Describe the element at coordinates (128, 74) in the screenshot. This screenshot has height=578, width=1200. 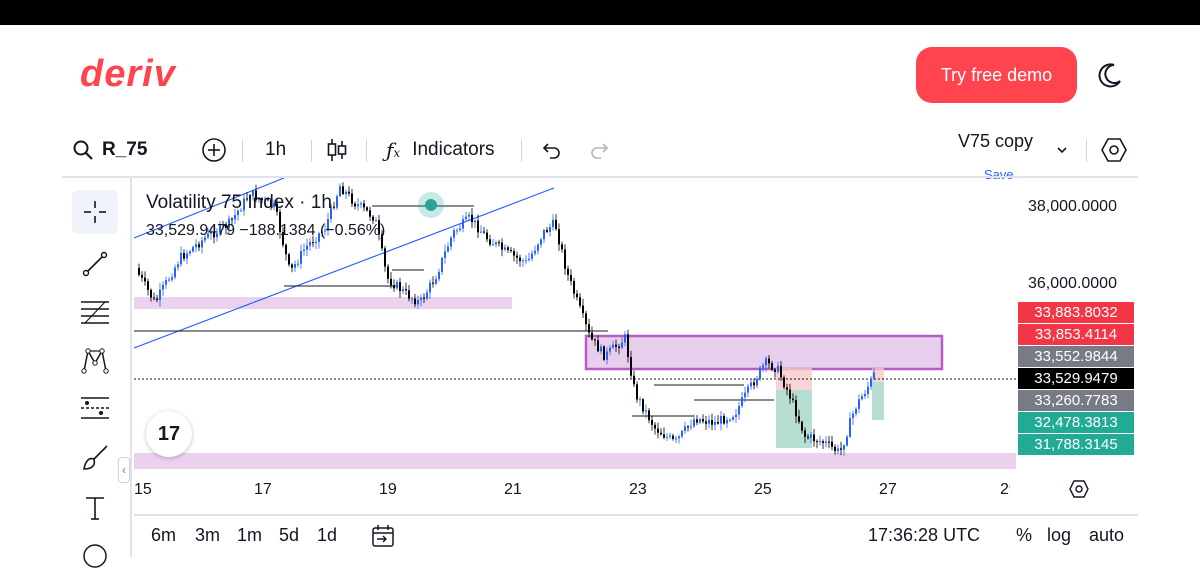
I see `deriv-logo: deriv` at that location.